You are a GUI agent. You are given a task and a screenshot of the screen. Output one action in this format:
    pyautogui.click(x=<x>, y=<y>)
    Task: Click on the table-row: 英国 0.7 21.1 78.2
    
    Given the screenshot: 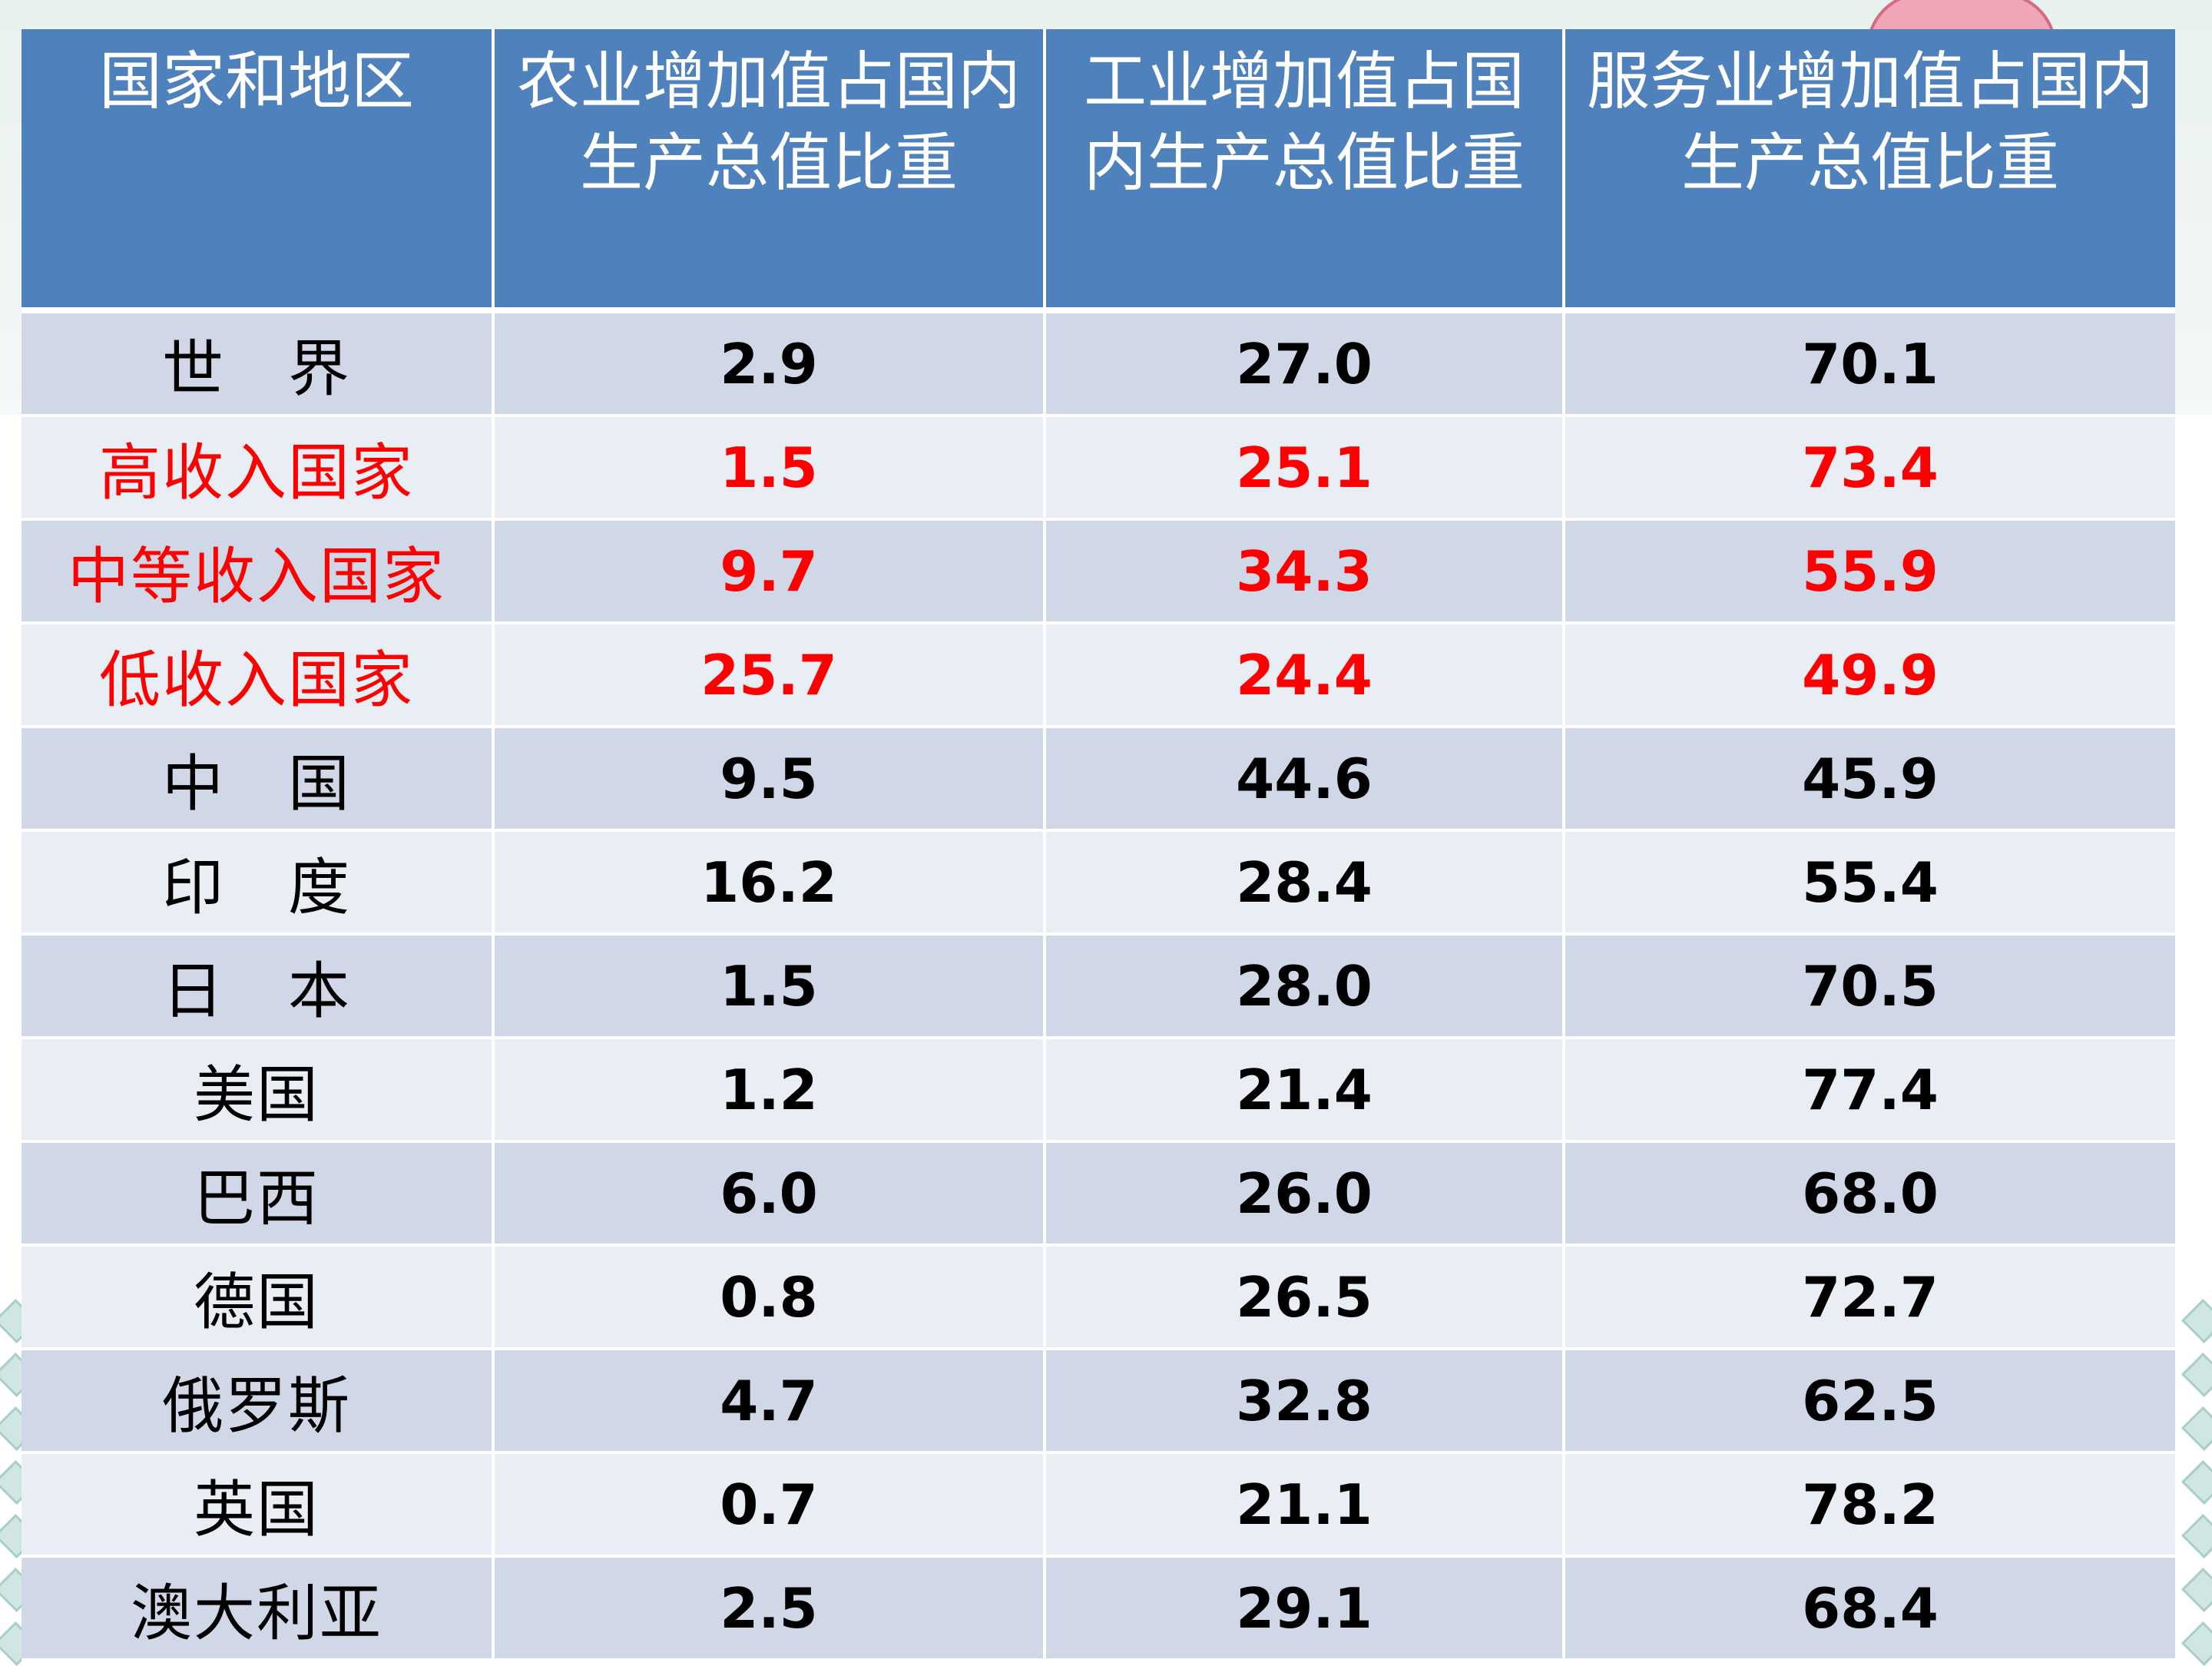 What is the action you would take?
    pyautogui.click(x=1098, y=1505)
    